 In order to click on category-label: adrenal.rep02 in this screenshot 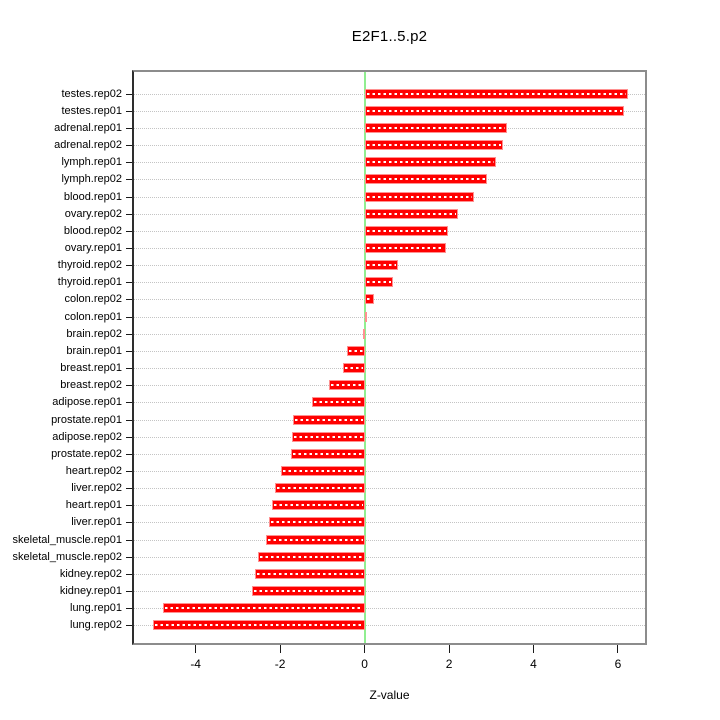, I will do `click(88, 145)`.